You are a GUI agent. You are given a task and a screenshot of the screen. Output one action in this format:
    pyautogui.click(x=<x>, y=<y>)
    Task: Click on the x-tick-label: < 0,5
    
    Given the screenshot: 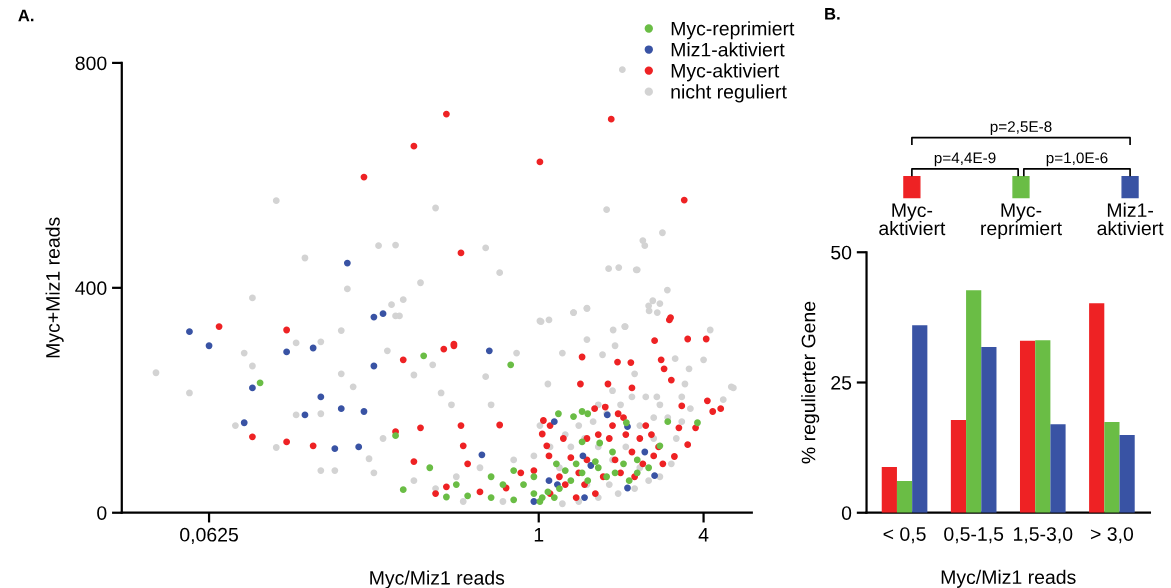 What is the action you would take?
    pyautogui.click(x=904, y=535)
    